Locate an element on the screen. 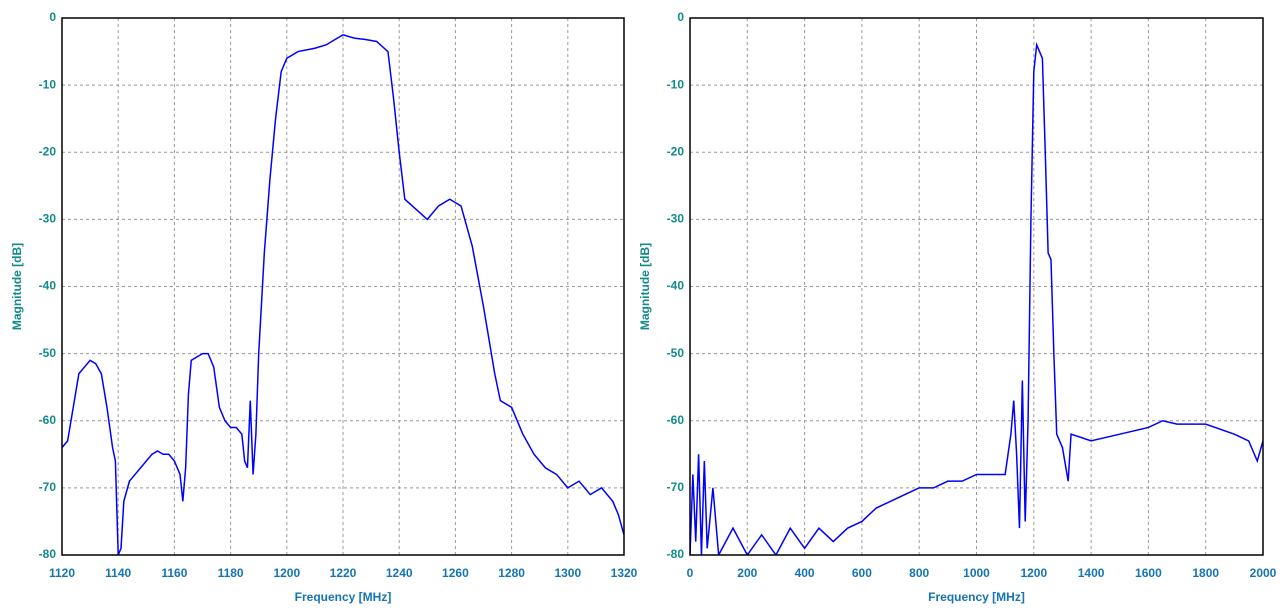 The height and width of the screenshot is (609, 1287). x-tick-label: 400 is located at coordinates (805, 573).